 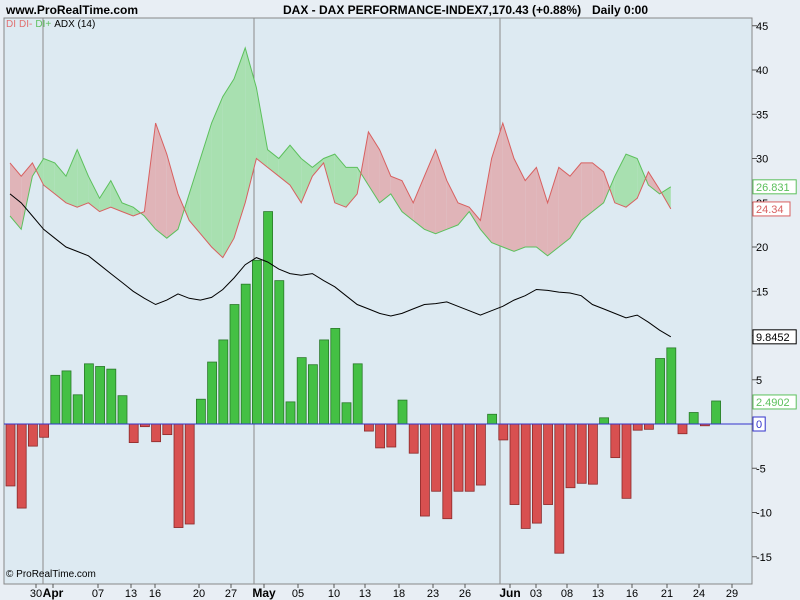 What do you see at coordinates (699, 594) in the screenshot?
I see `x-tick-label: 24` at bounding box center [699, 594].